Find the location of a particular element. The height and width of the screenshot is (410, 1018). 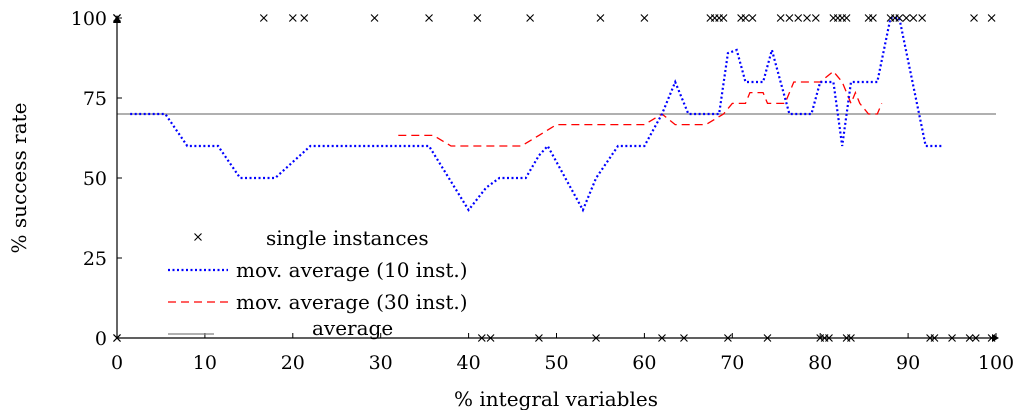

y-tick-label: 0 is located at coordinates (101, 339).